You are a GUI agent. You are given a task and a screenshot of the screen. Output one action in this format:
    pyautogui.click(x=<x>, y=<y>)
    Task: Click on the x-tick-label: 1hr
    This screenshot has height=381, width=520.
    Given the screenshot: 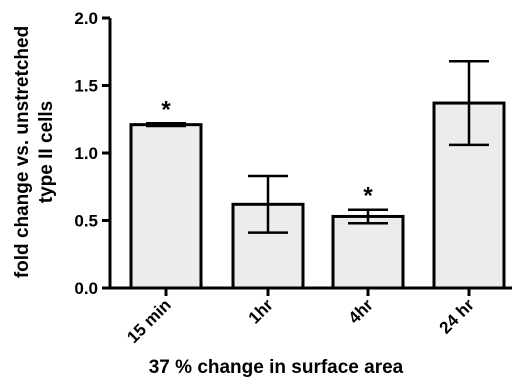 What is the action you would take?
    pyautogui.click(x=261, y=311)
    